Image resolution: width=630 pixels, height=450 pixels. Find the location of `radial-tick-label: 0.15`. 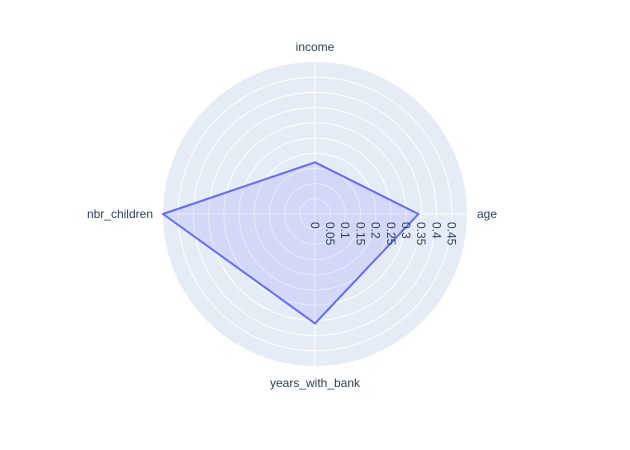

radial-tick-label: 0.15 is located at coordinates (360, 234).